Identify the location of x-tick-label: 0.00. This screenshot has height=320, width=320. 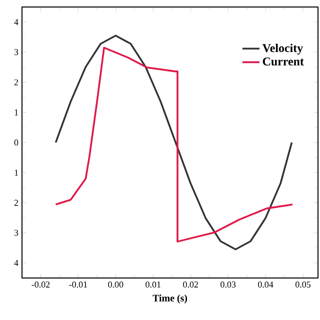
(116, 285).